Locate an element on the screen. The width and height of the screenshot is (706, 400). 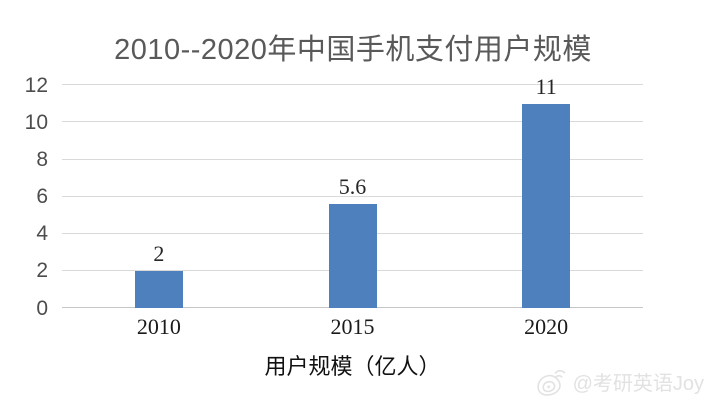
bar-value-label: 11 is located at coordinates (546, 86).